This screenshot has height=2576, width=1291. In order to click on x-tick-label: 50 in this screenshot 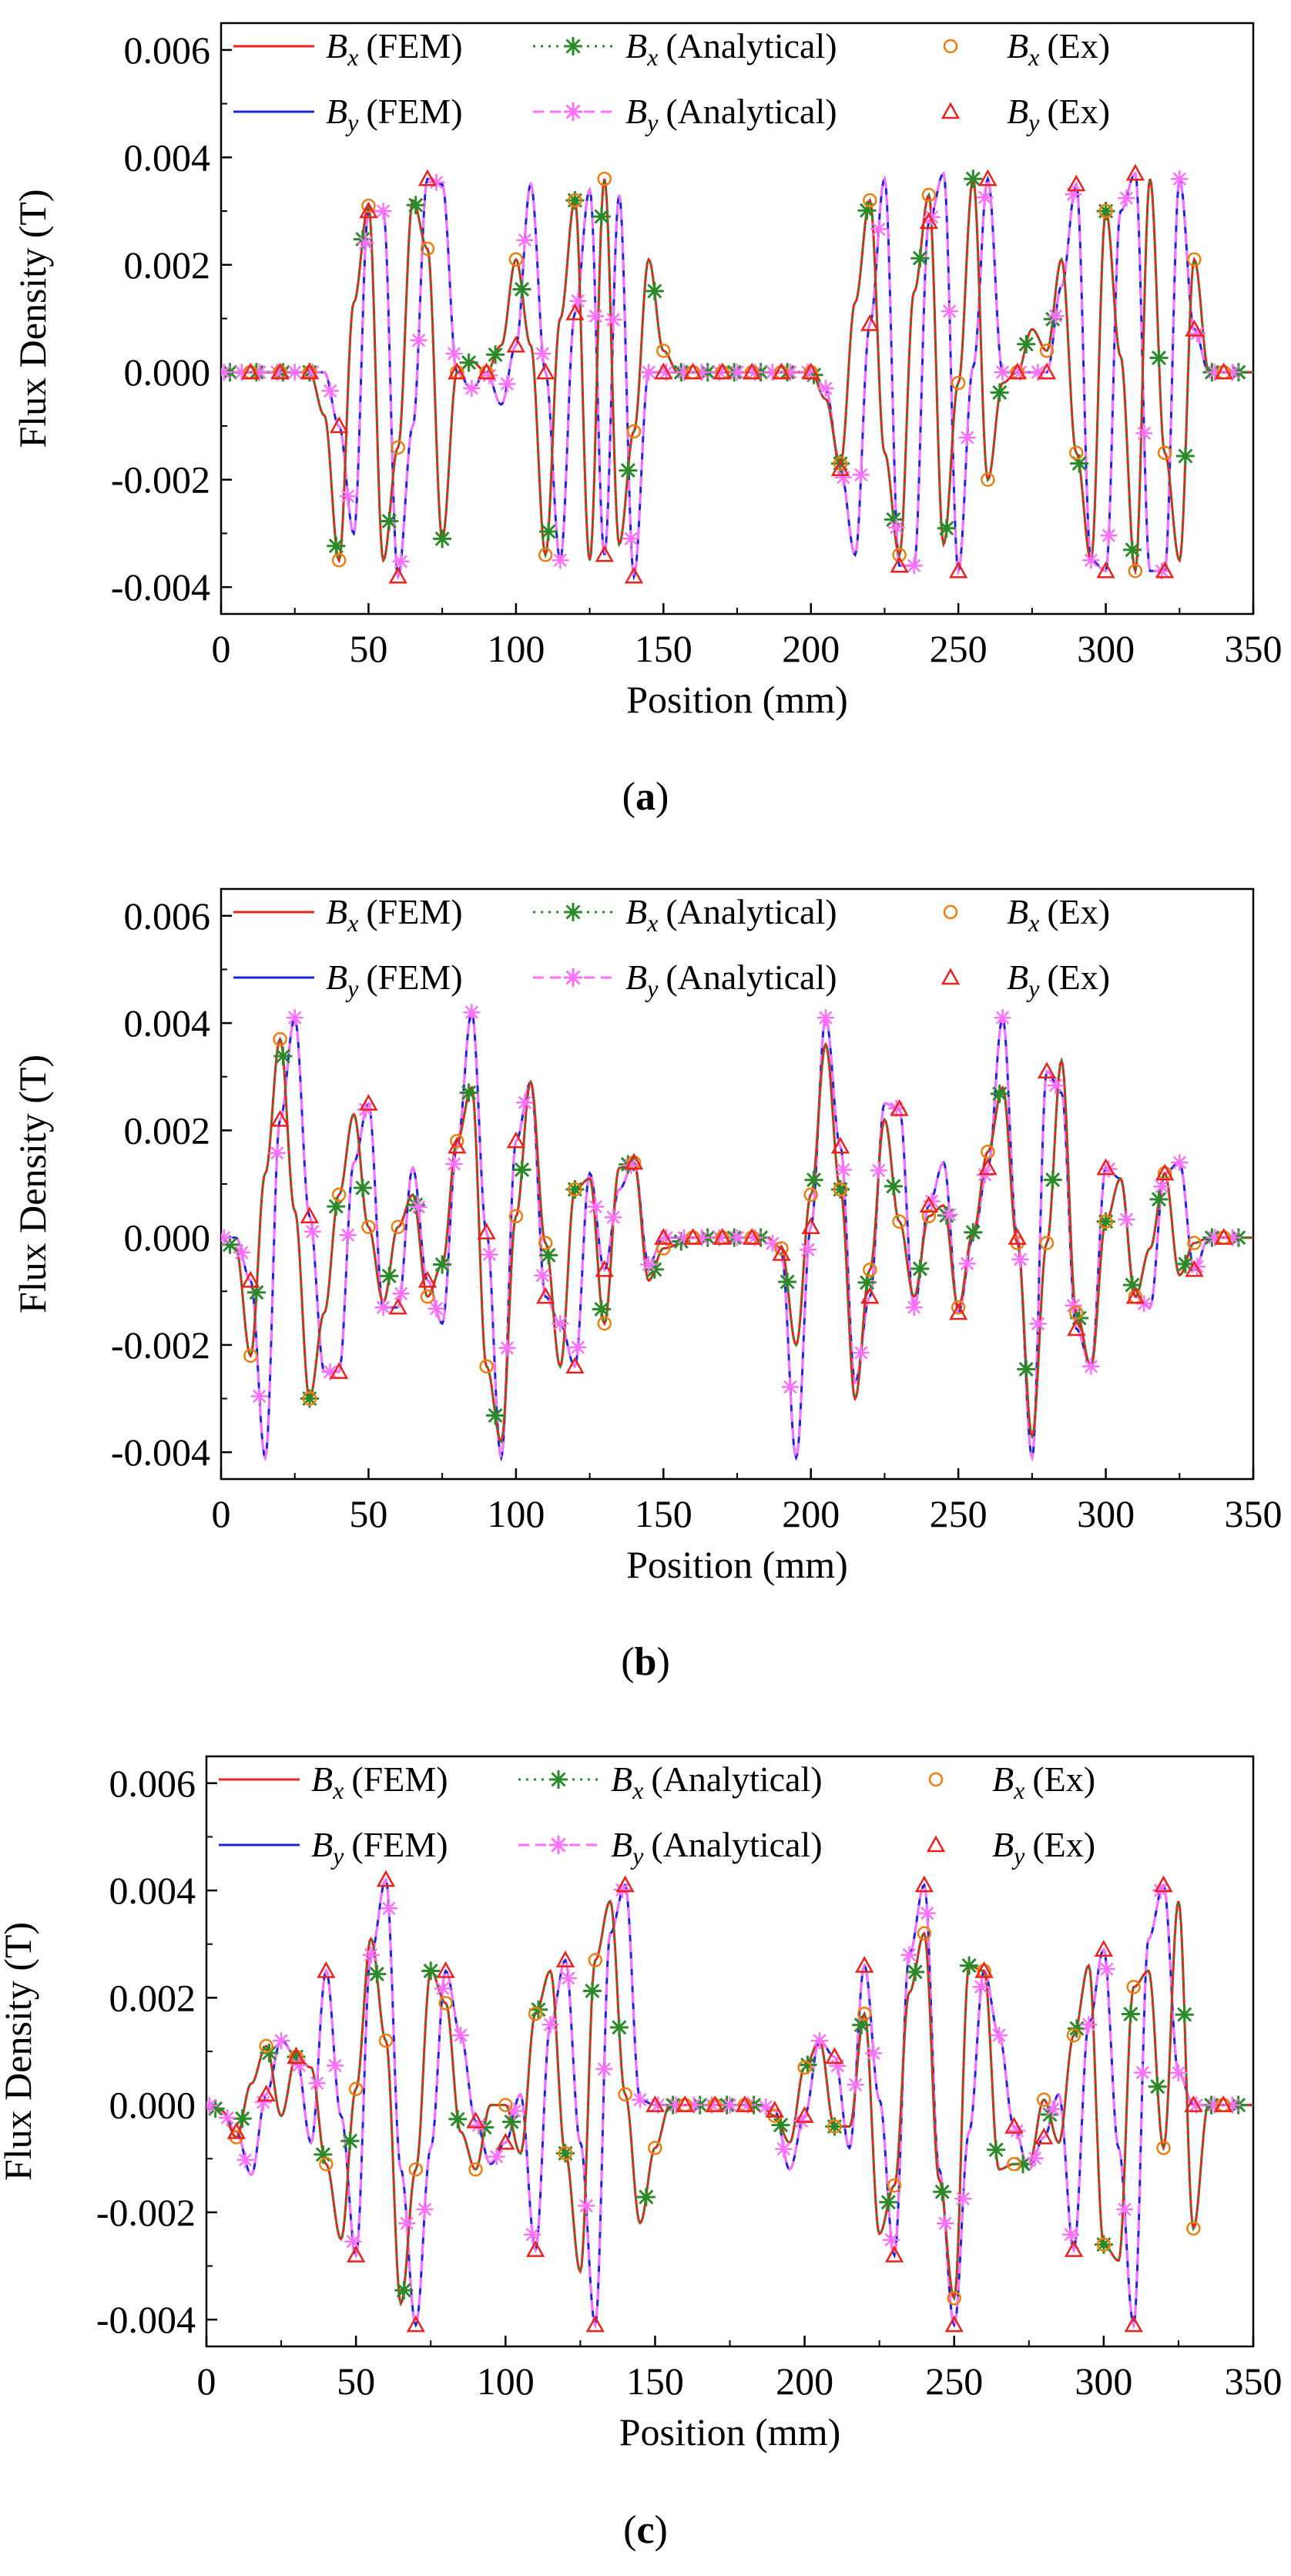, I will do `click(356, 2381)`.